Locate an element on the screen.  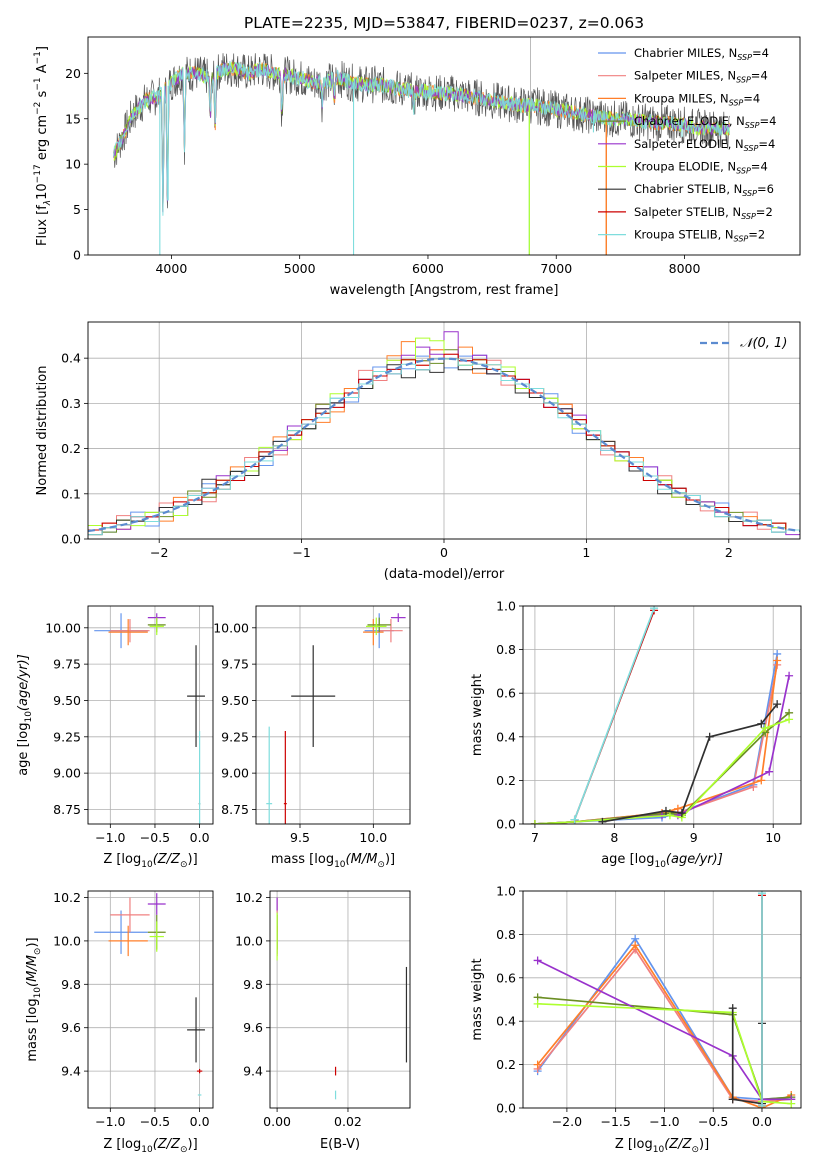
legend-label: Salpeter STELIB, NSSP=2 is located at coordinates (703, 213).